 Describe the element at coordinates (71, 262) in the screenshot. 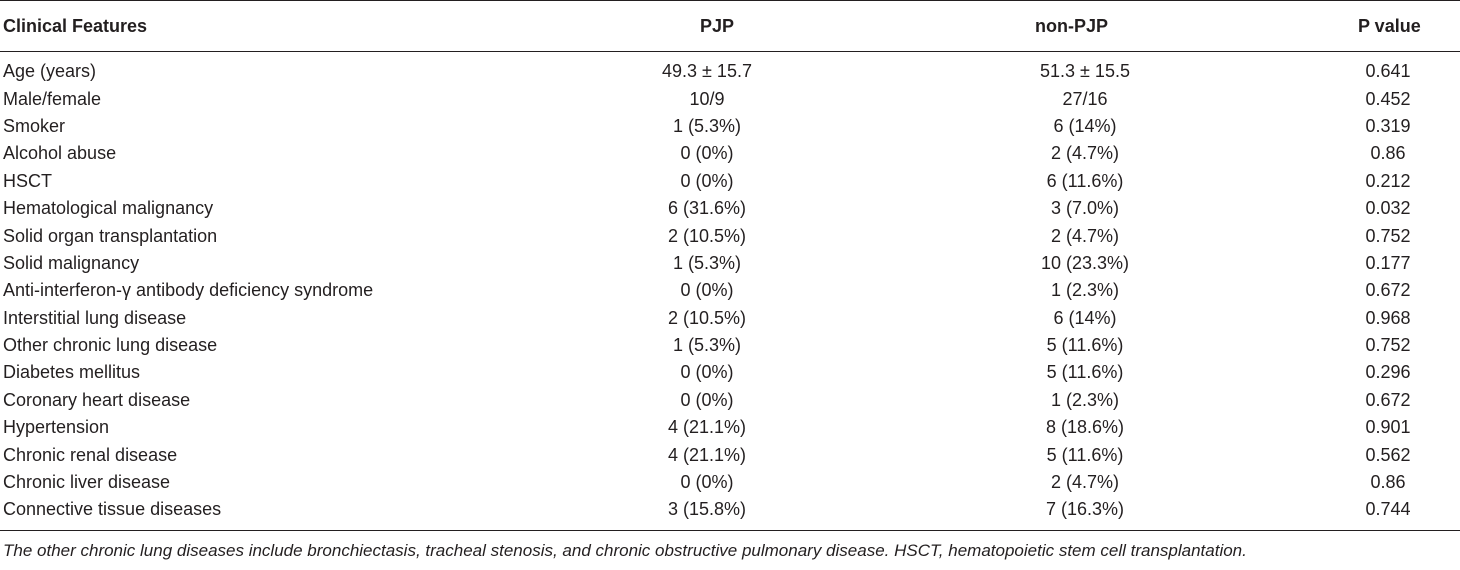

I see `feature-cell: Solid malignancy` at that location.